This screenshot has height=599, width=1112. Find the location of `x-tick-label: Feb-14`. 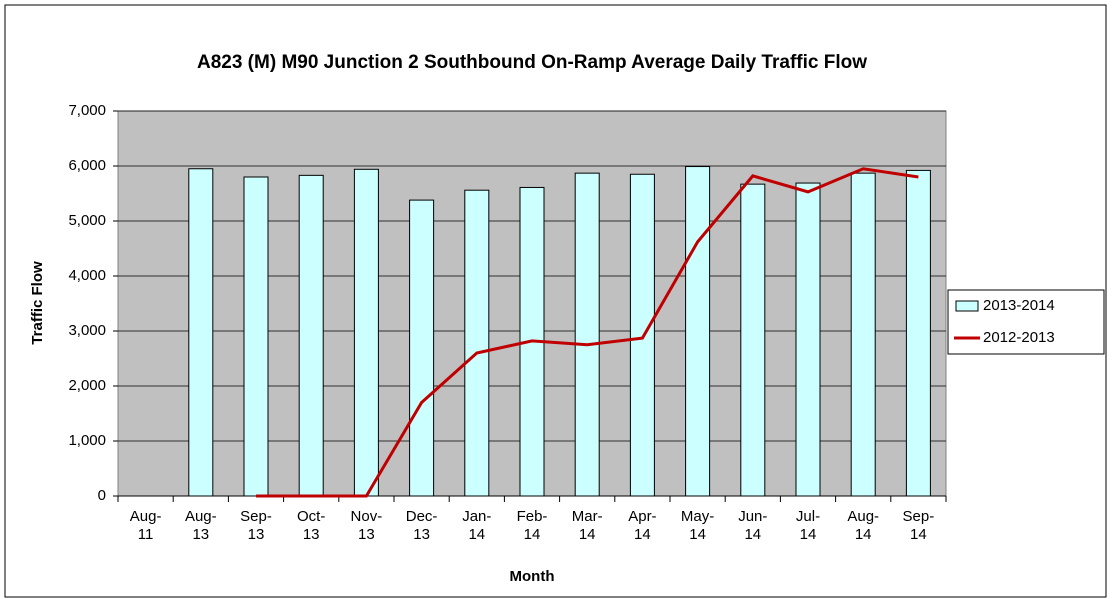

x-tick-label: Feb-14 is located at coordinates (532, 525).